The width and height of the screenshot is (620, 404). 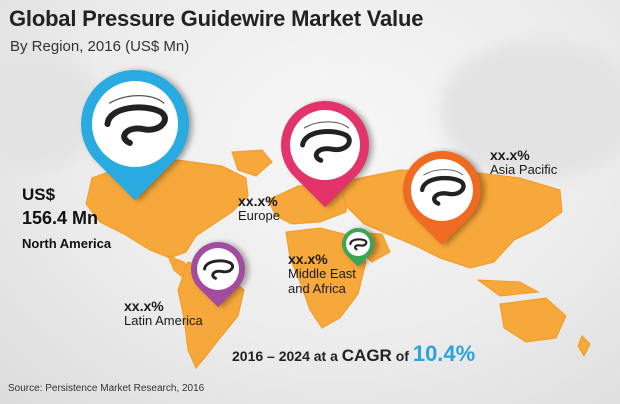 I want to click on europe-name: Europe, so click(x=259, y=216).